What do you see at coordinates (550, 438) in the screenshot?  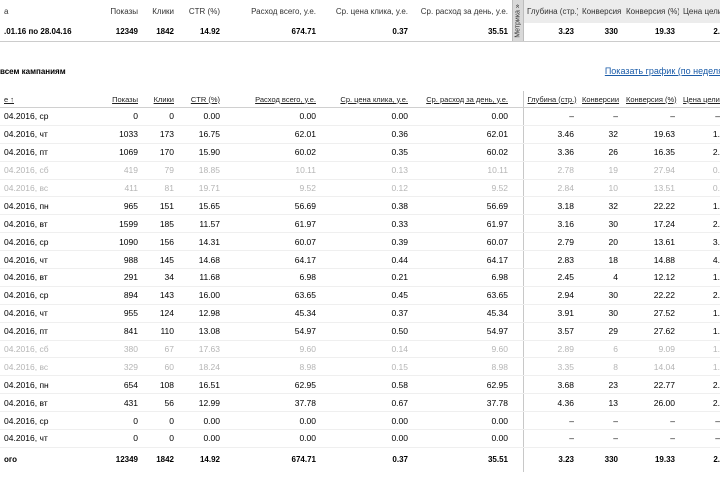 I see `cell-depth: –` at bounding box center [550, 438].